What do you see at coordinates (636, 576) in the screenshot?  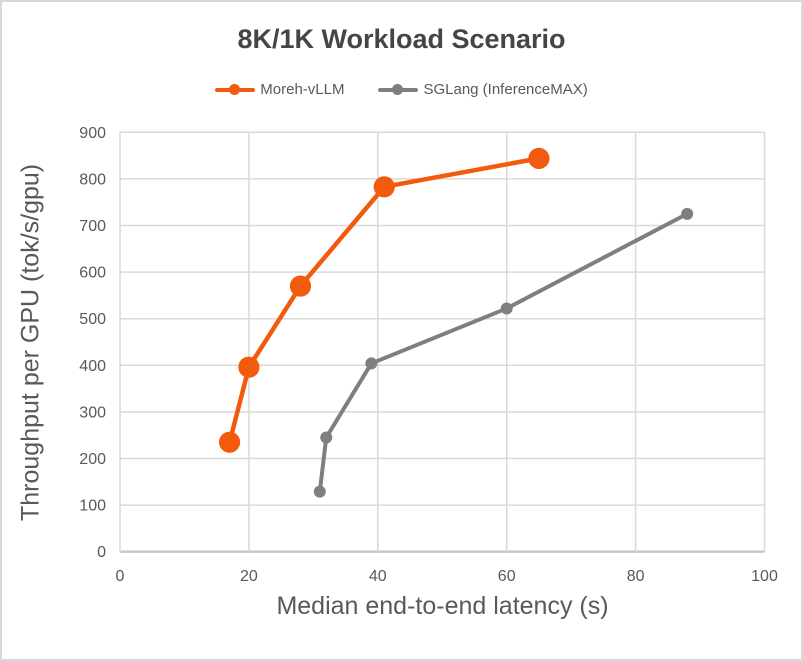 I see `x-tick-label: 80` at bounding box center [636, 576].